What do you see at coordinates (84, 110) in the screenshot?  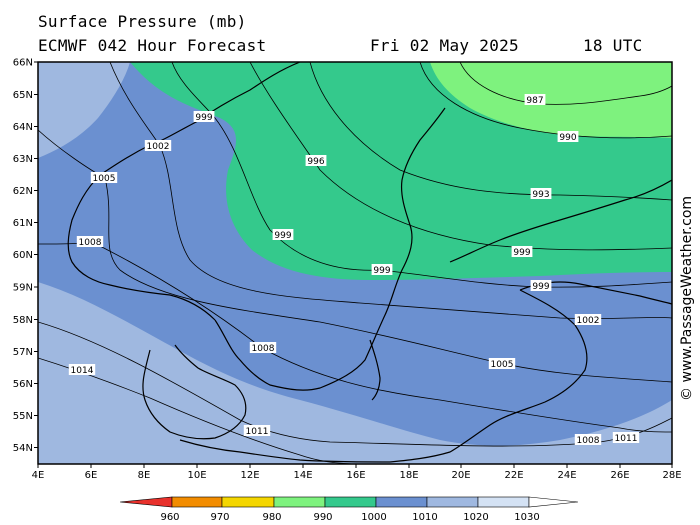 I see `band-1010-1020-north` at bounding box center [84, 110].